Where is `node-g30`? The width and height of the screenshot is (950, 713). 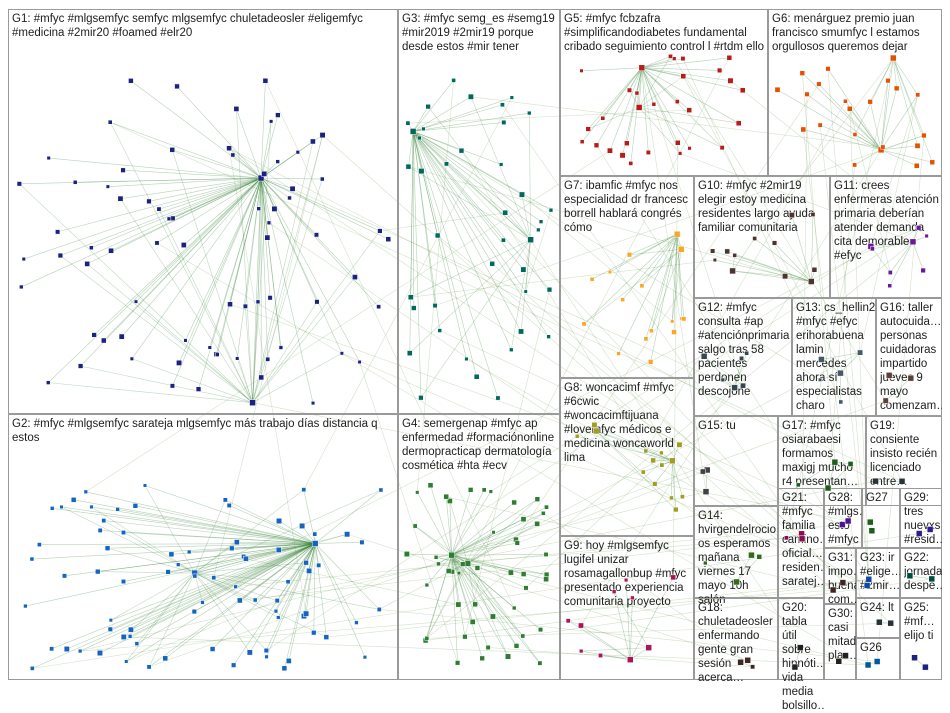 node-g30 is located at coordinates (845, 656).